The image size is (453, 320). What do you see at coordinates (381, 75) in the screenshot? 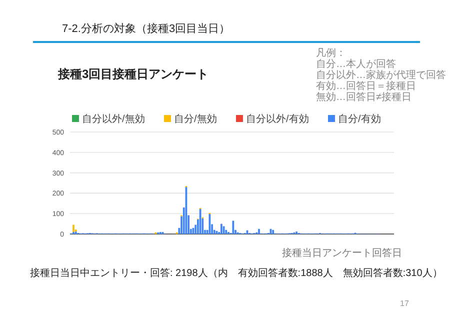
I see `text: 自分以外…家族が代理で回答` at bounding box center [381, 75].